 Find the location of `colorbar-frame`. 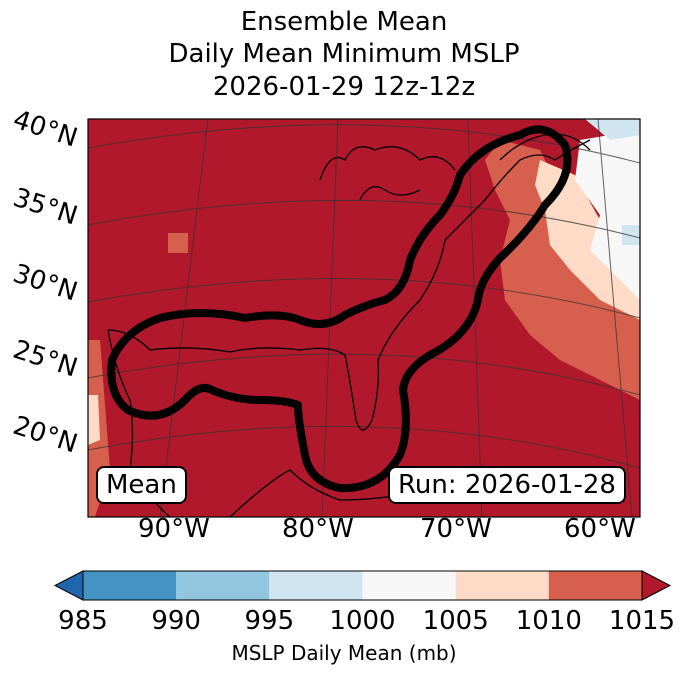

colorbar-frame is located at coordinates (362, 585).